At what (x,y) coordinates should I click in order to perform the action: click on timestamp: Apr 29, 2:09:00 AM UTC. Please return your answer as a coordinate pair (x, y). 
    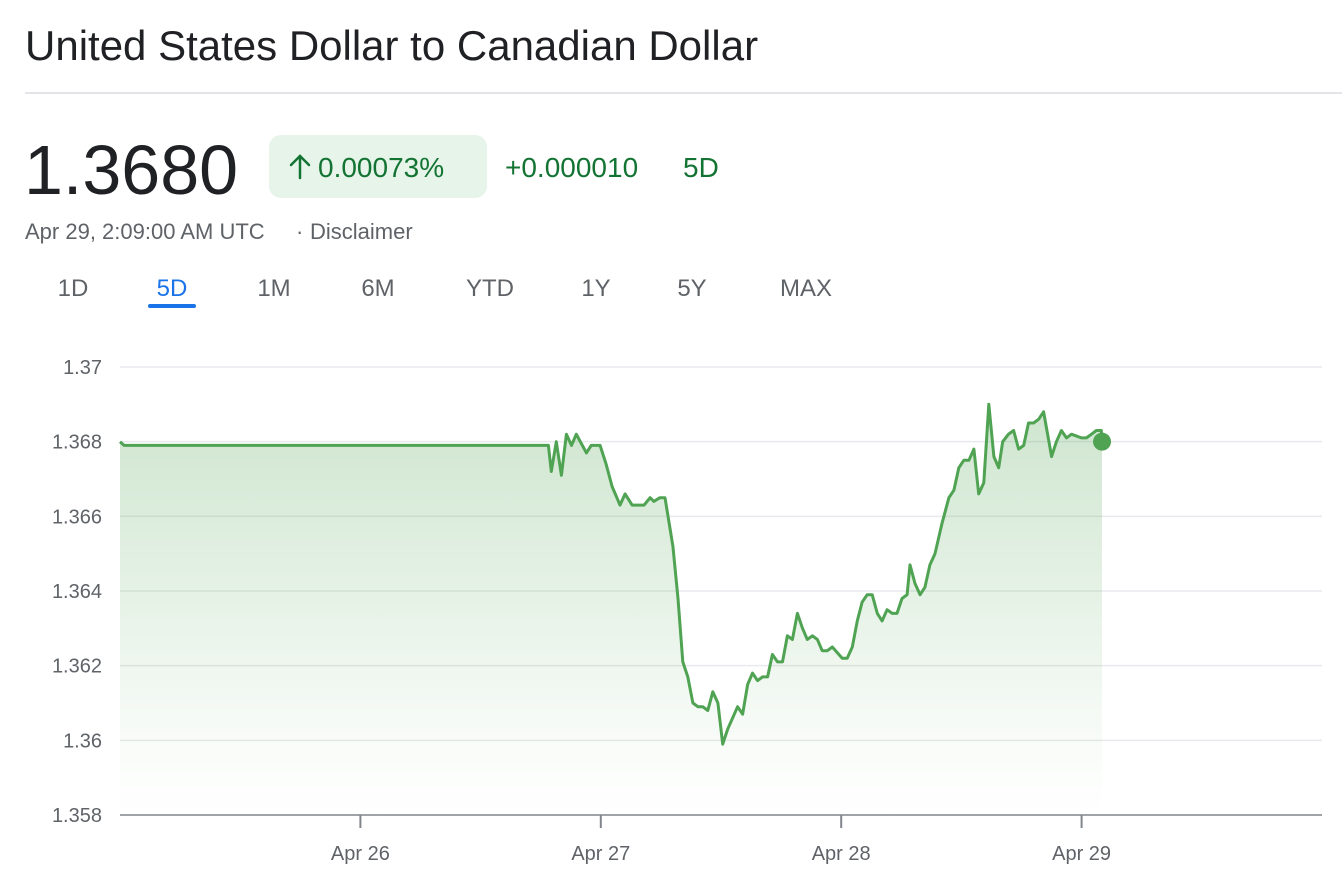
    Looking at the image, I should click on (145, 231).